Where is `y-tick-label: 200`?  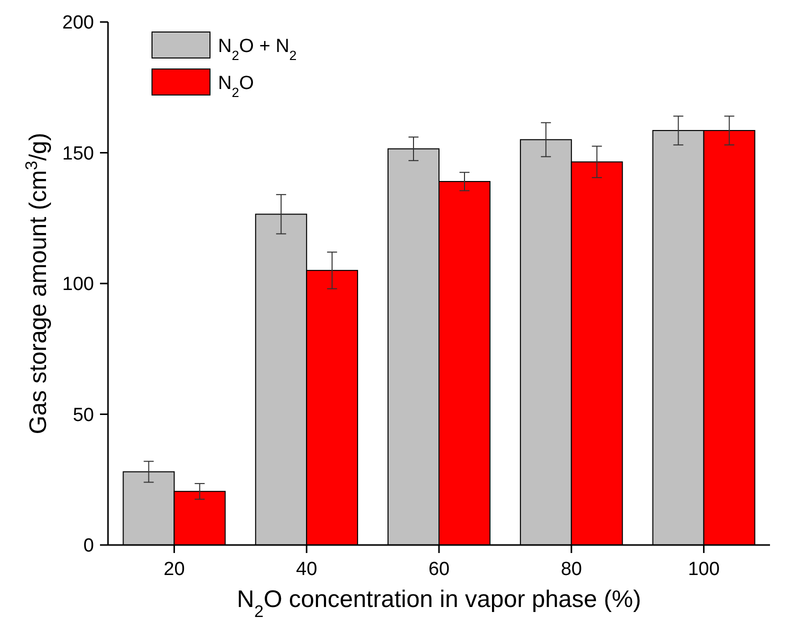 y-tick-label: 200 is located at coordinates (78, 23).